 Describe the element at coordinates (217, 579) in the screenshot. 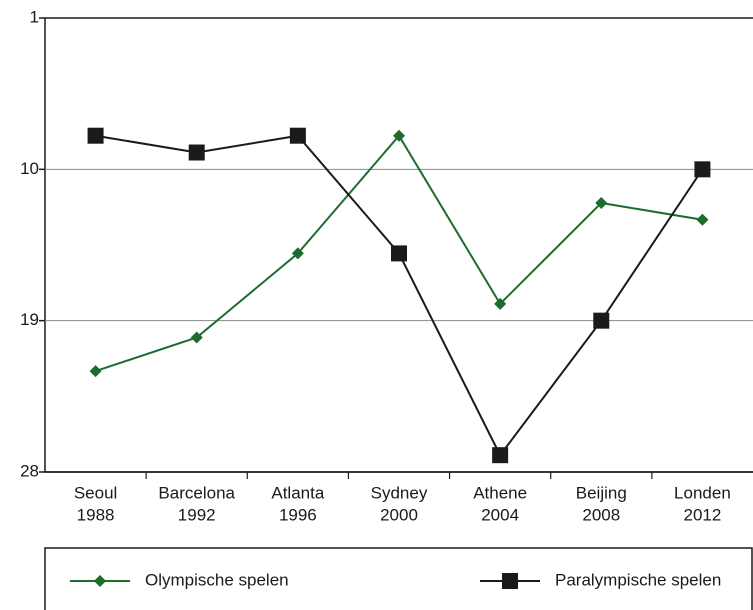

I see `legend-label: Olympische spelen` at that location.